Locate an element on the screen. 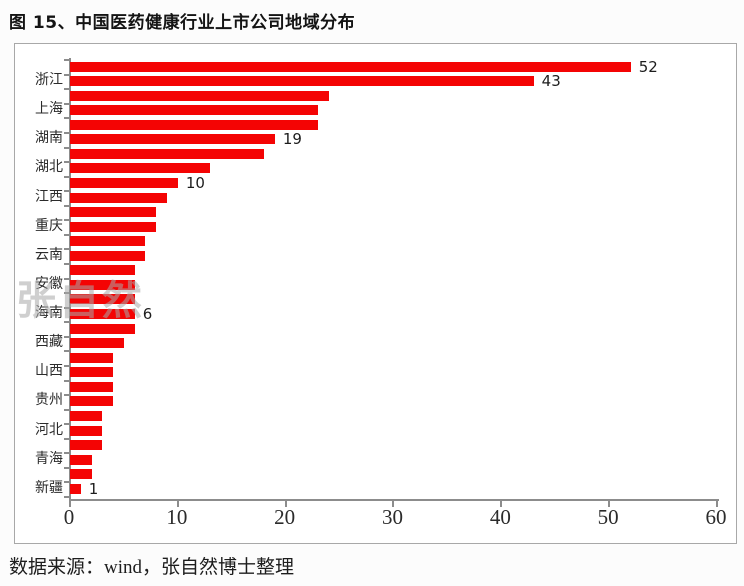 This screenshot has width=744, height=586. x-axis-tick-label: 10 is located at coordinates (177, 517).